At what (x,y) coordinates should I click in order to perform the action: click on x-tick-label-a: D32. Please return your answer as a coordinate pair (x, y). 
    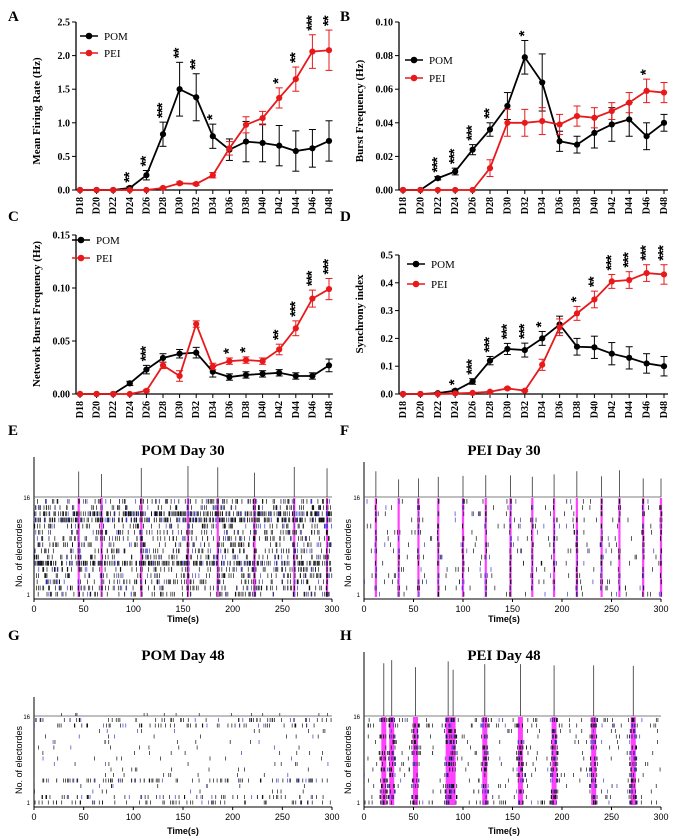
    Looking at the image, I should click on (196, 205).